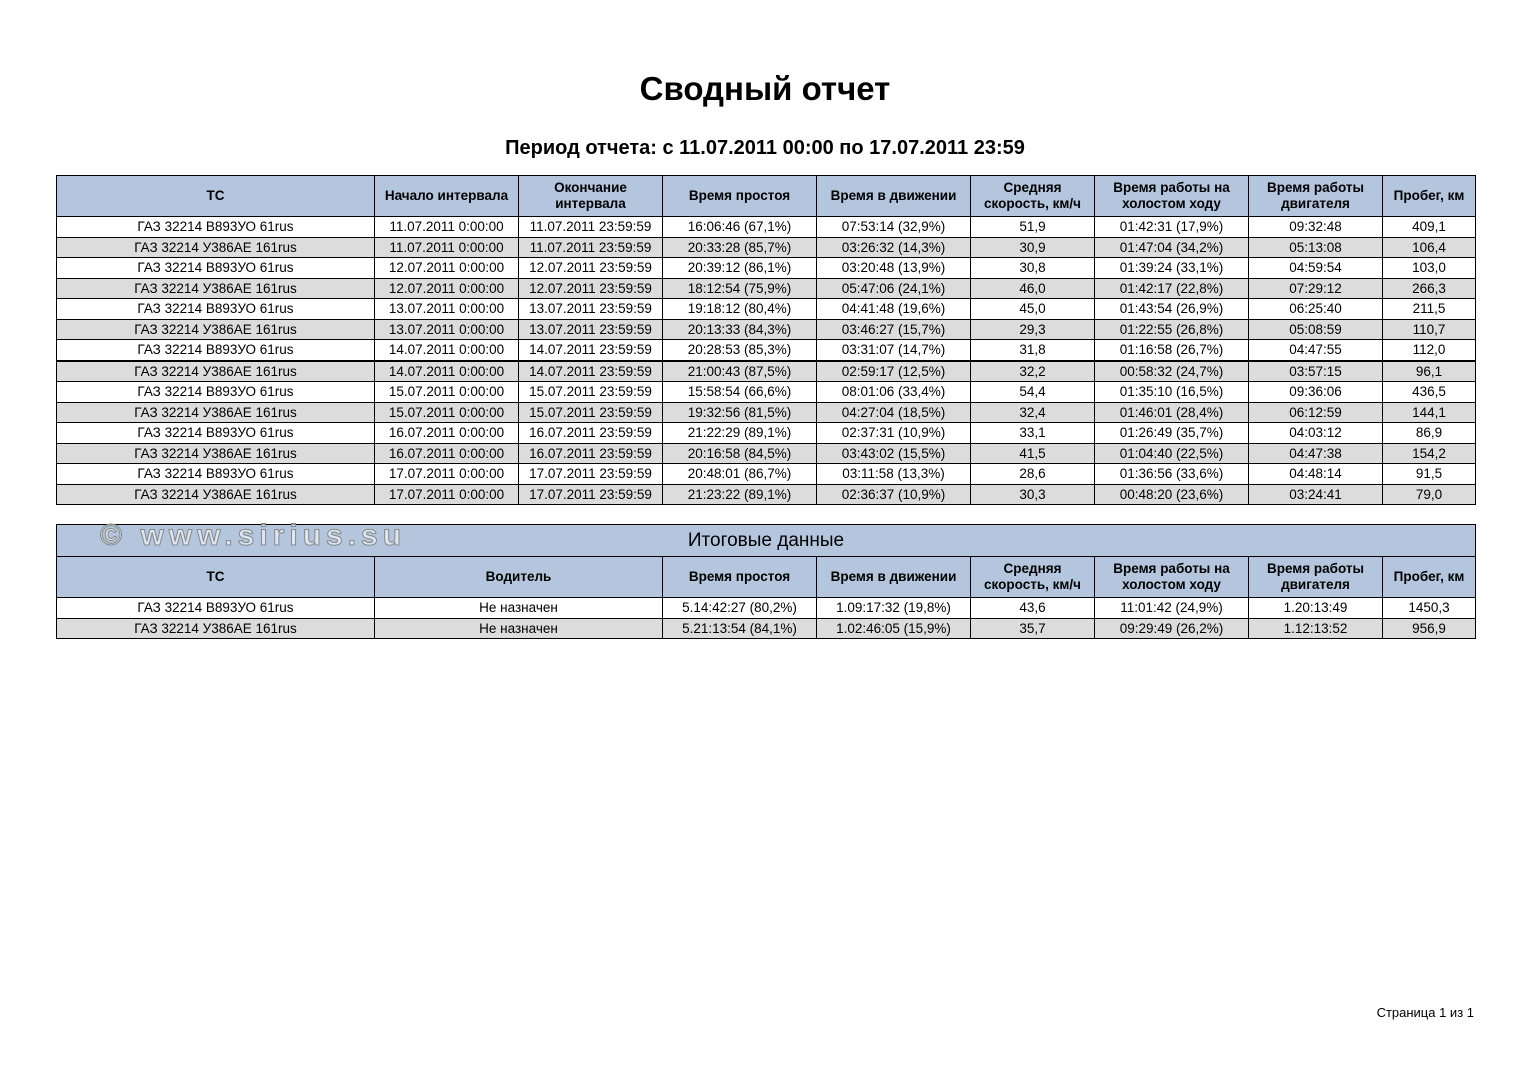  What do you see at coordinates (1032, 494) in the screenshot?
I see `table-cell: 30,3` at bounding box center [1032, 494].